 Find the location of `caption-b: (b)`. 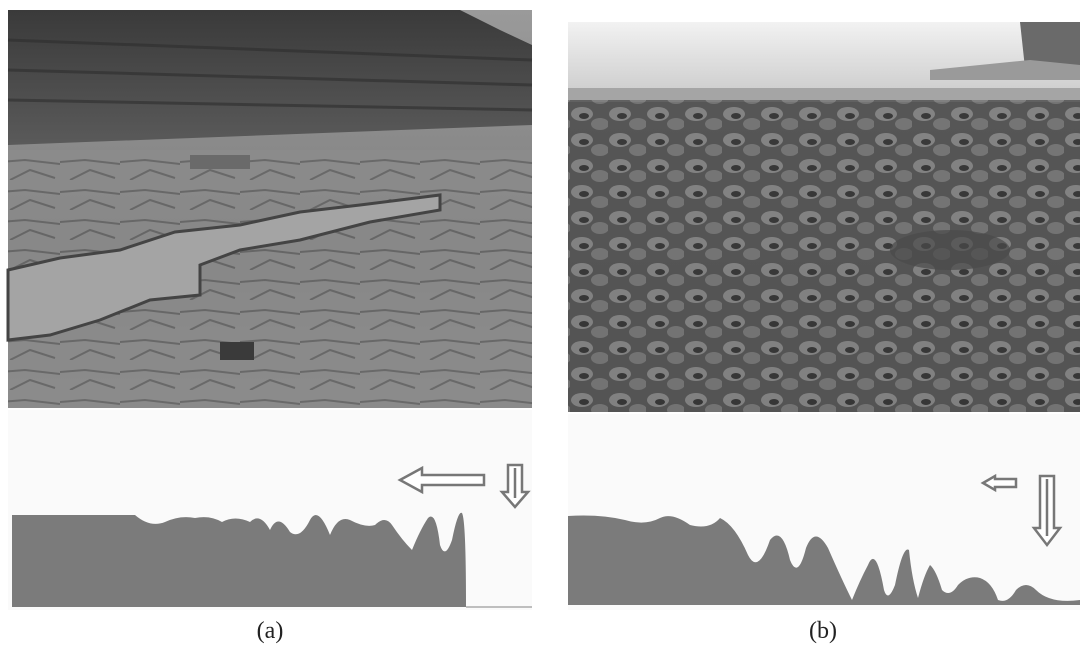

caption-b: (b) is located at coordinates (823, 631).